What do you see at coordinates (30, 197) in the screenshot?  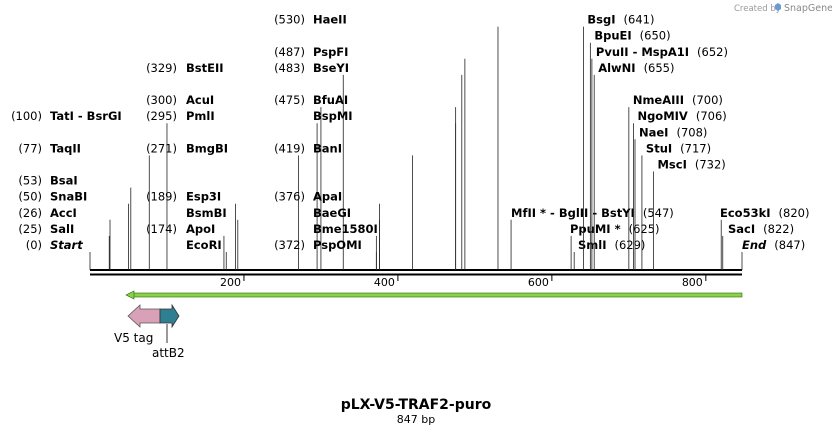 I see `site-number: (50)` at bounding box center [30, 197].